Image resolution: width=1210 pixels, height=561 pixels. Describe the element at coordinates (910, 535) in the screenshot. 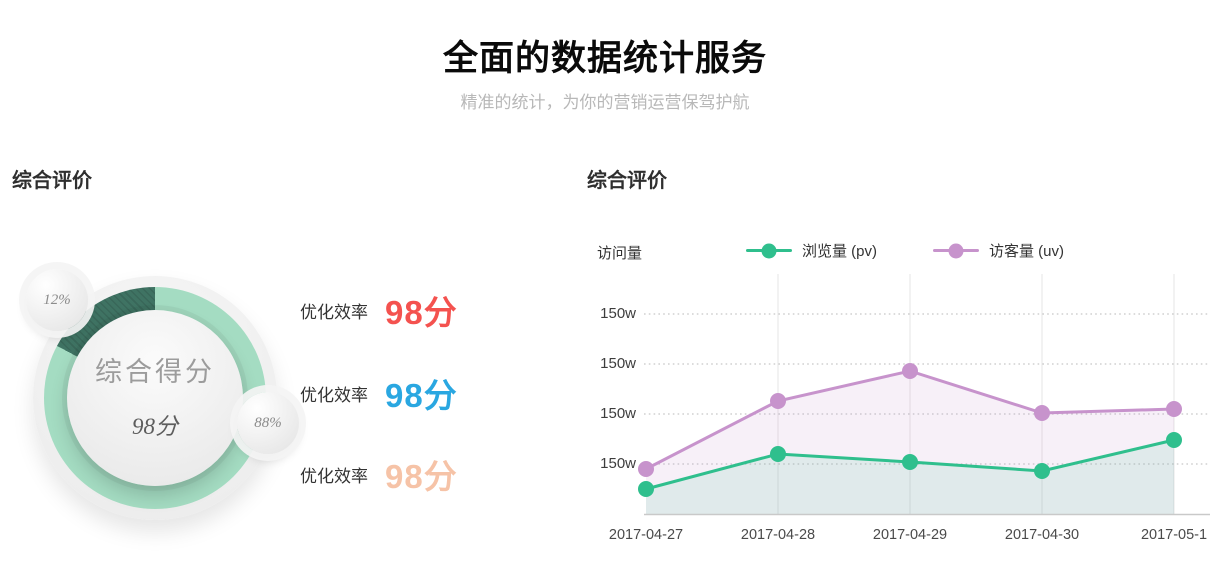

I see `x-axis-tick: 2017-04-29` at that location.